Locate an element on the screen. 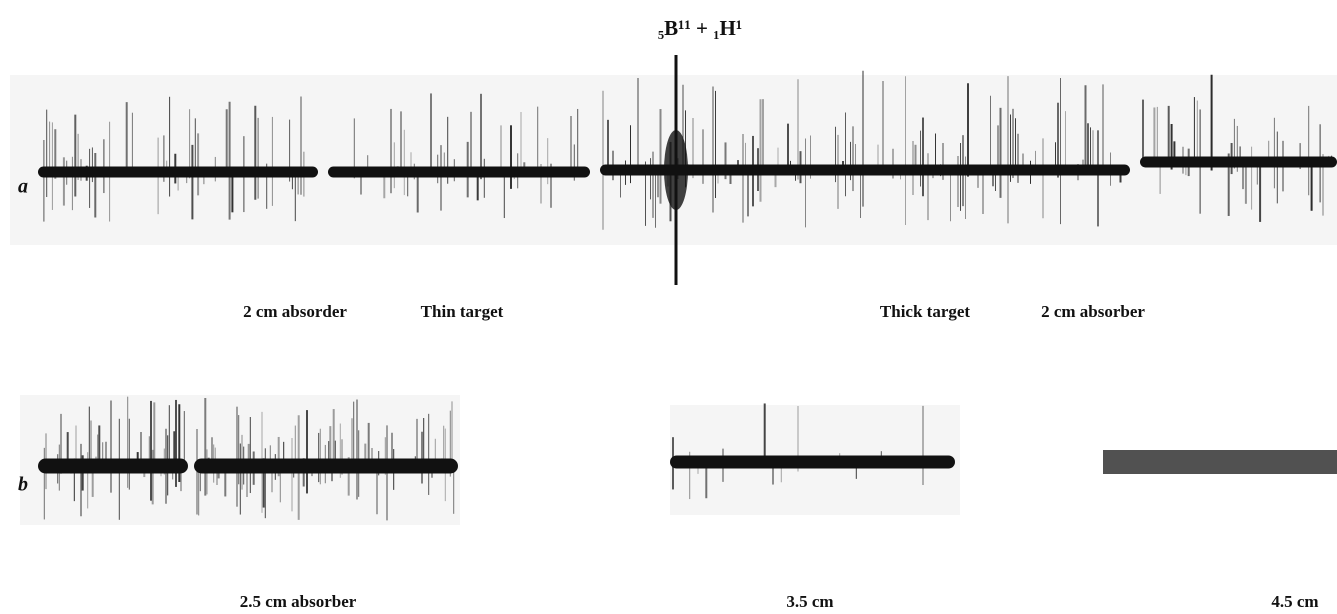 This screenshot has width=1337, height=614. caption: 2 cm absorber is located at coordinates (1093, 311).